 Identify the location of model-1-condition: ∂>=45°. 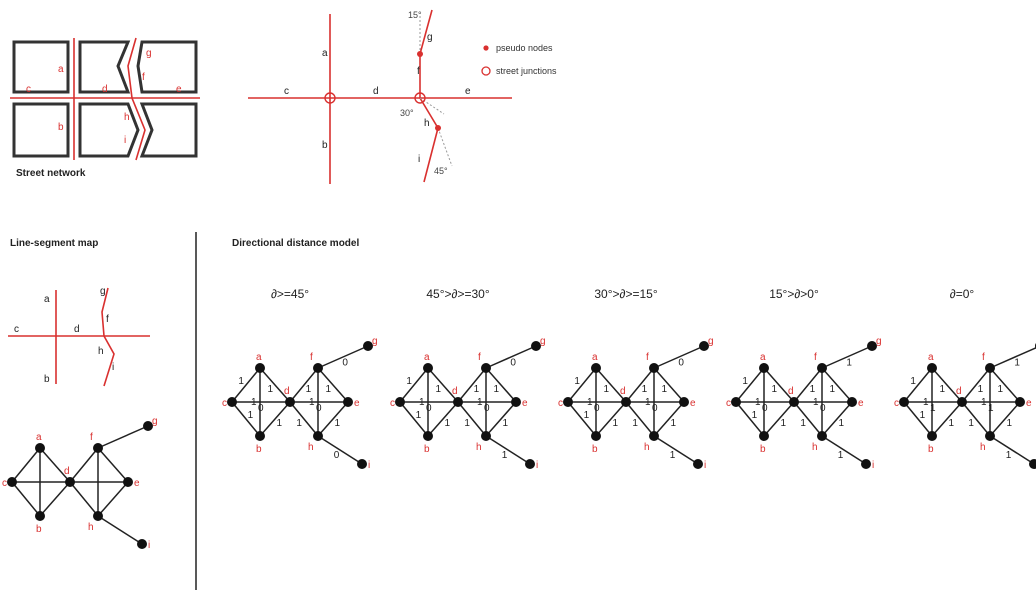
(290, 294).